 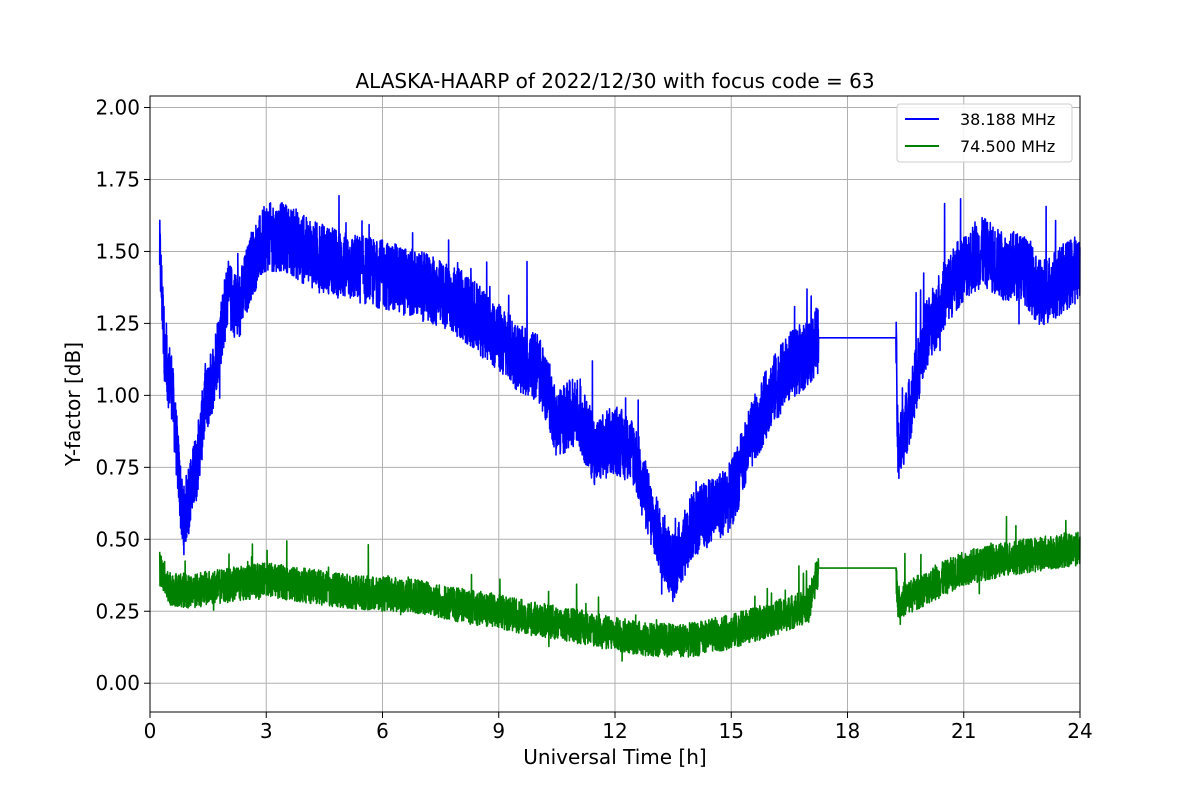 I want to click on legend-box, so click(x=984, y=133).